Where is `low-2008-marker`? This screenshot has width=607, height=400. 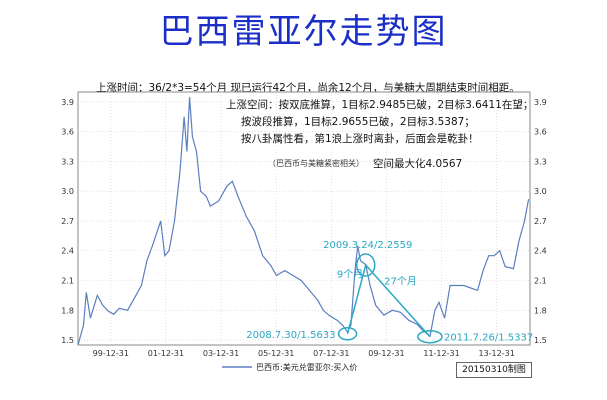
low-2008-marker is located at coordinates (347, 334).